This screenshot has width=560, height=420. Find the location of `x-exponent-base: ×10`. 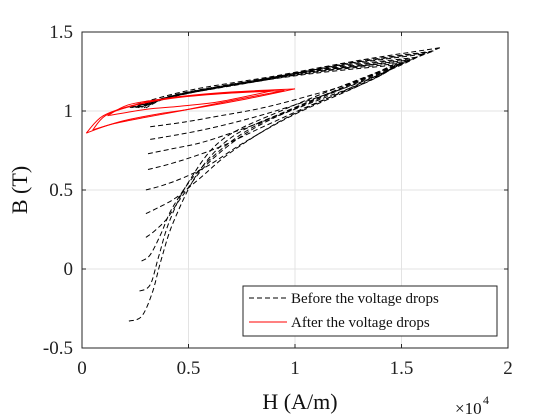

x-exponent-base: ×10 is located at coordinates (468, 408).